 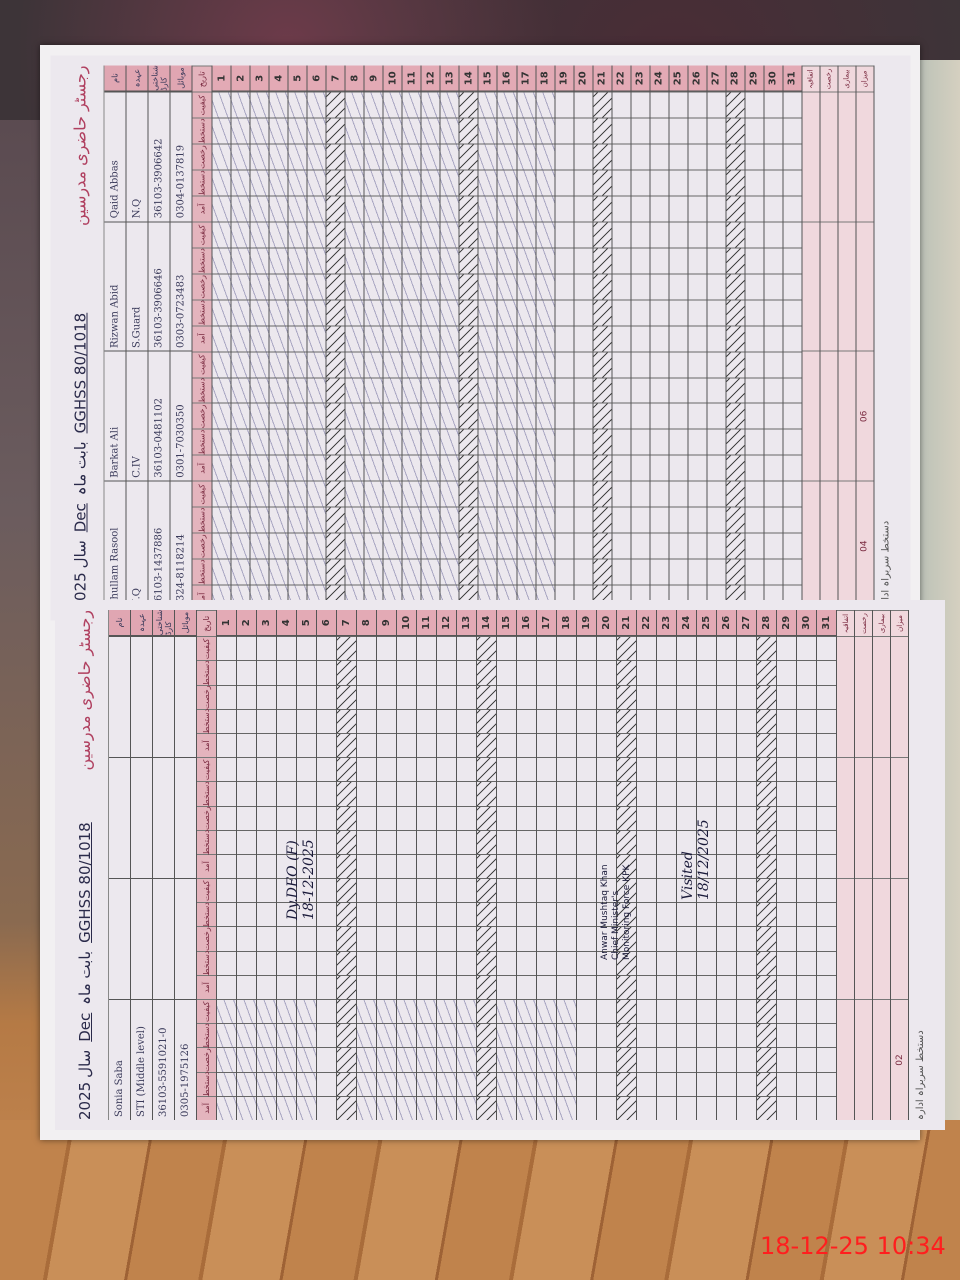 What do you see at coordinates (206, 987) in the screenshot?
I see `column-header: آمد` at bounding box center [206, 987].